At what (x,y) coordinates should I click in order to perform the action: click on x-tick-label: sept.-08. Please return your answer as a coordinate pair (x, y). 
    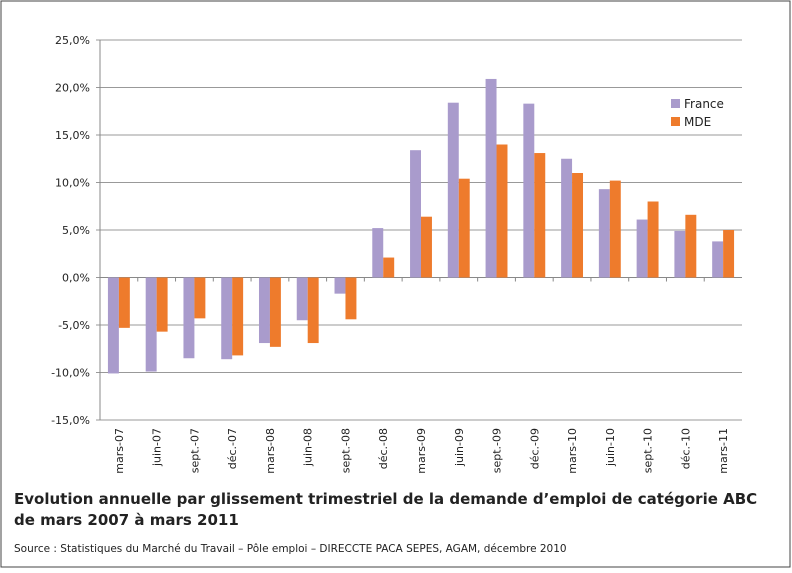
    Looking at the image, I should click on (345, 450).